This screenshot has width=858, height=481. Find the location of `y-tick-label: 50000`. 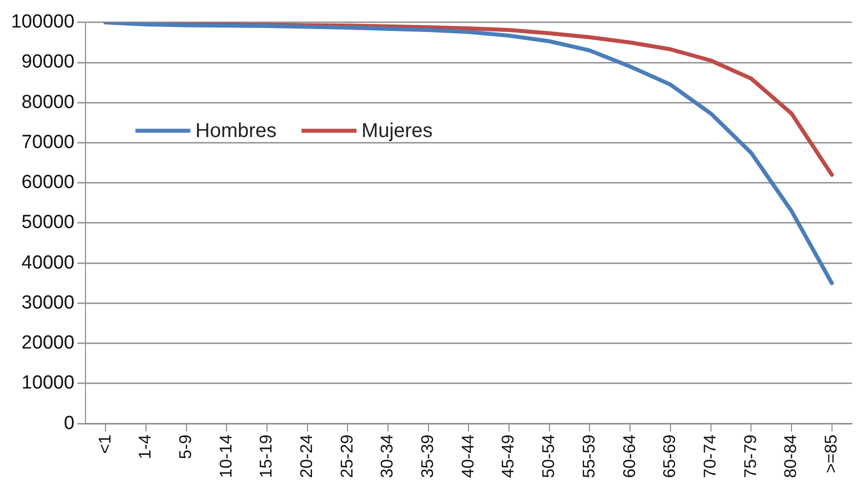

y-tick-label: 50000 is located at coordinates (48, 223).